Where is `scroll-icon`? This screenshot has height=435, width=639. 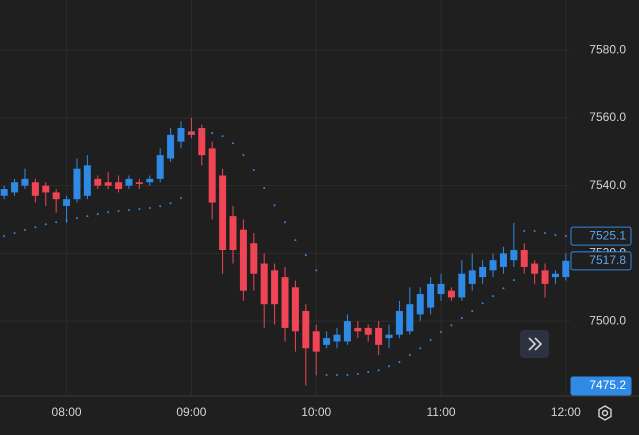 scroll-icon is located at coordinates (535, 344).